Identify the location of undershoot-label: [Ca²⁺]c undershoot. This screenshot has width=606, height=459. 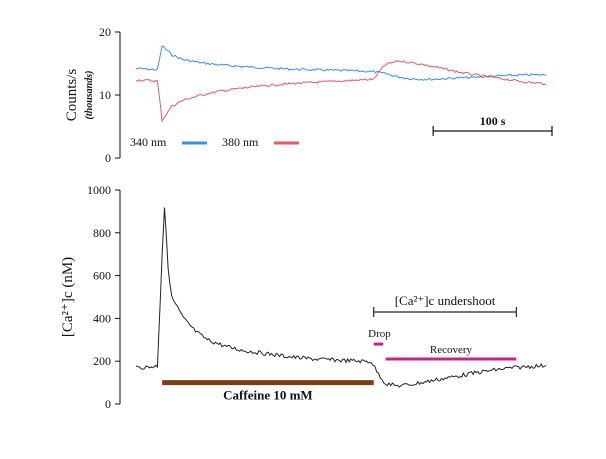
(445, 300).